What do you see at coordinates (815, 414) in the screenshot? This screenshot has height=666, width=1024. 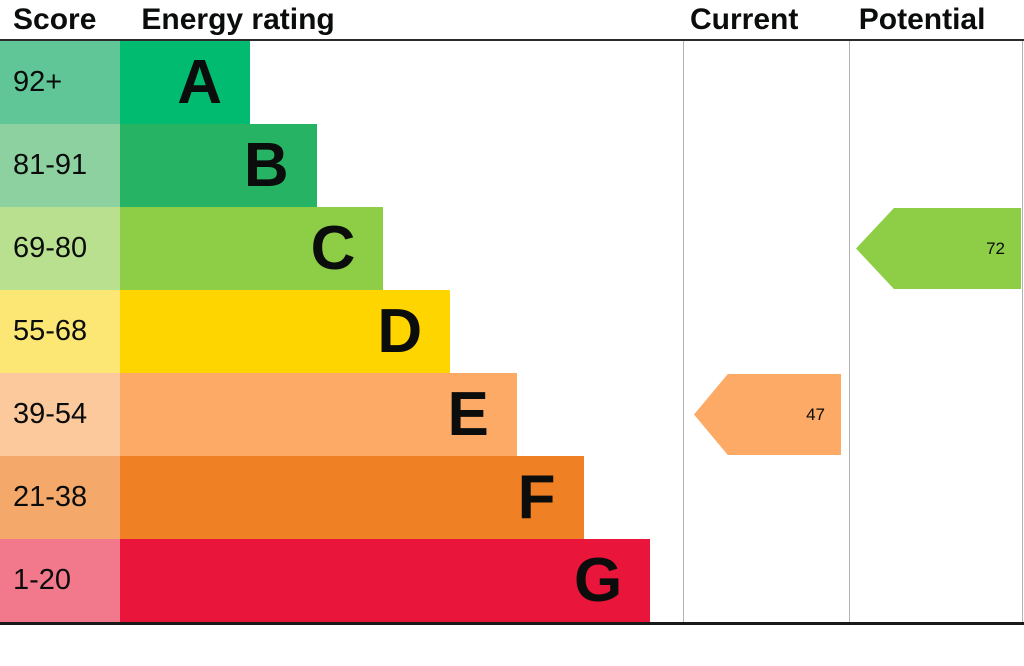 I see `current-rating-value: 47` at bounding box center [815, 414].